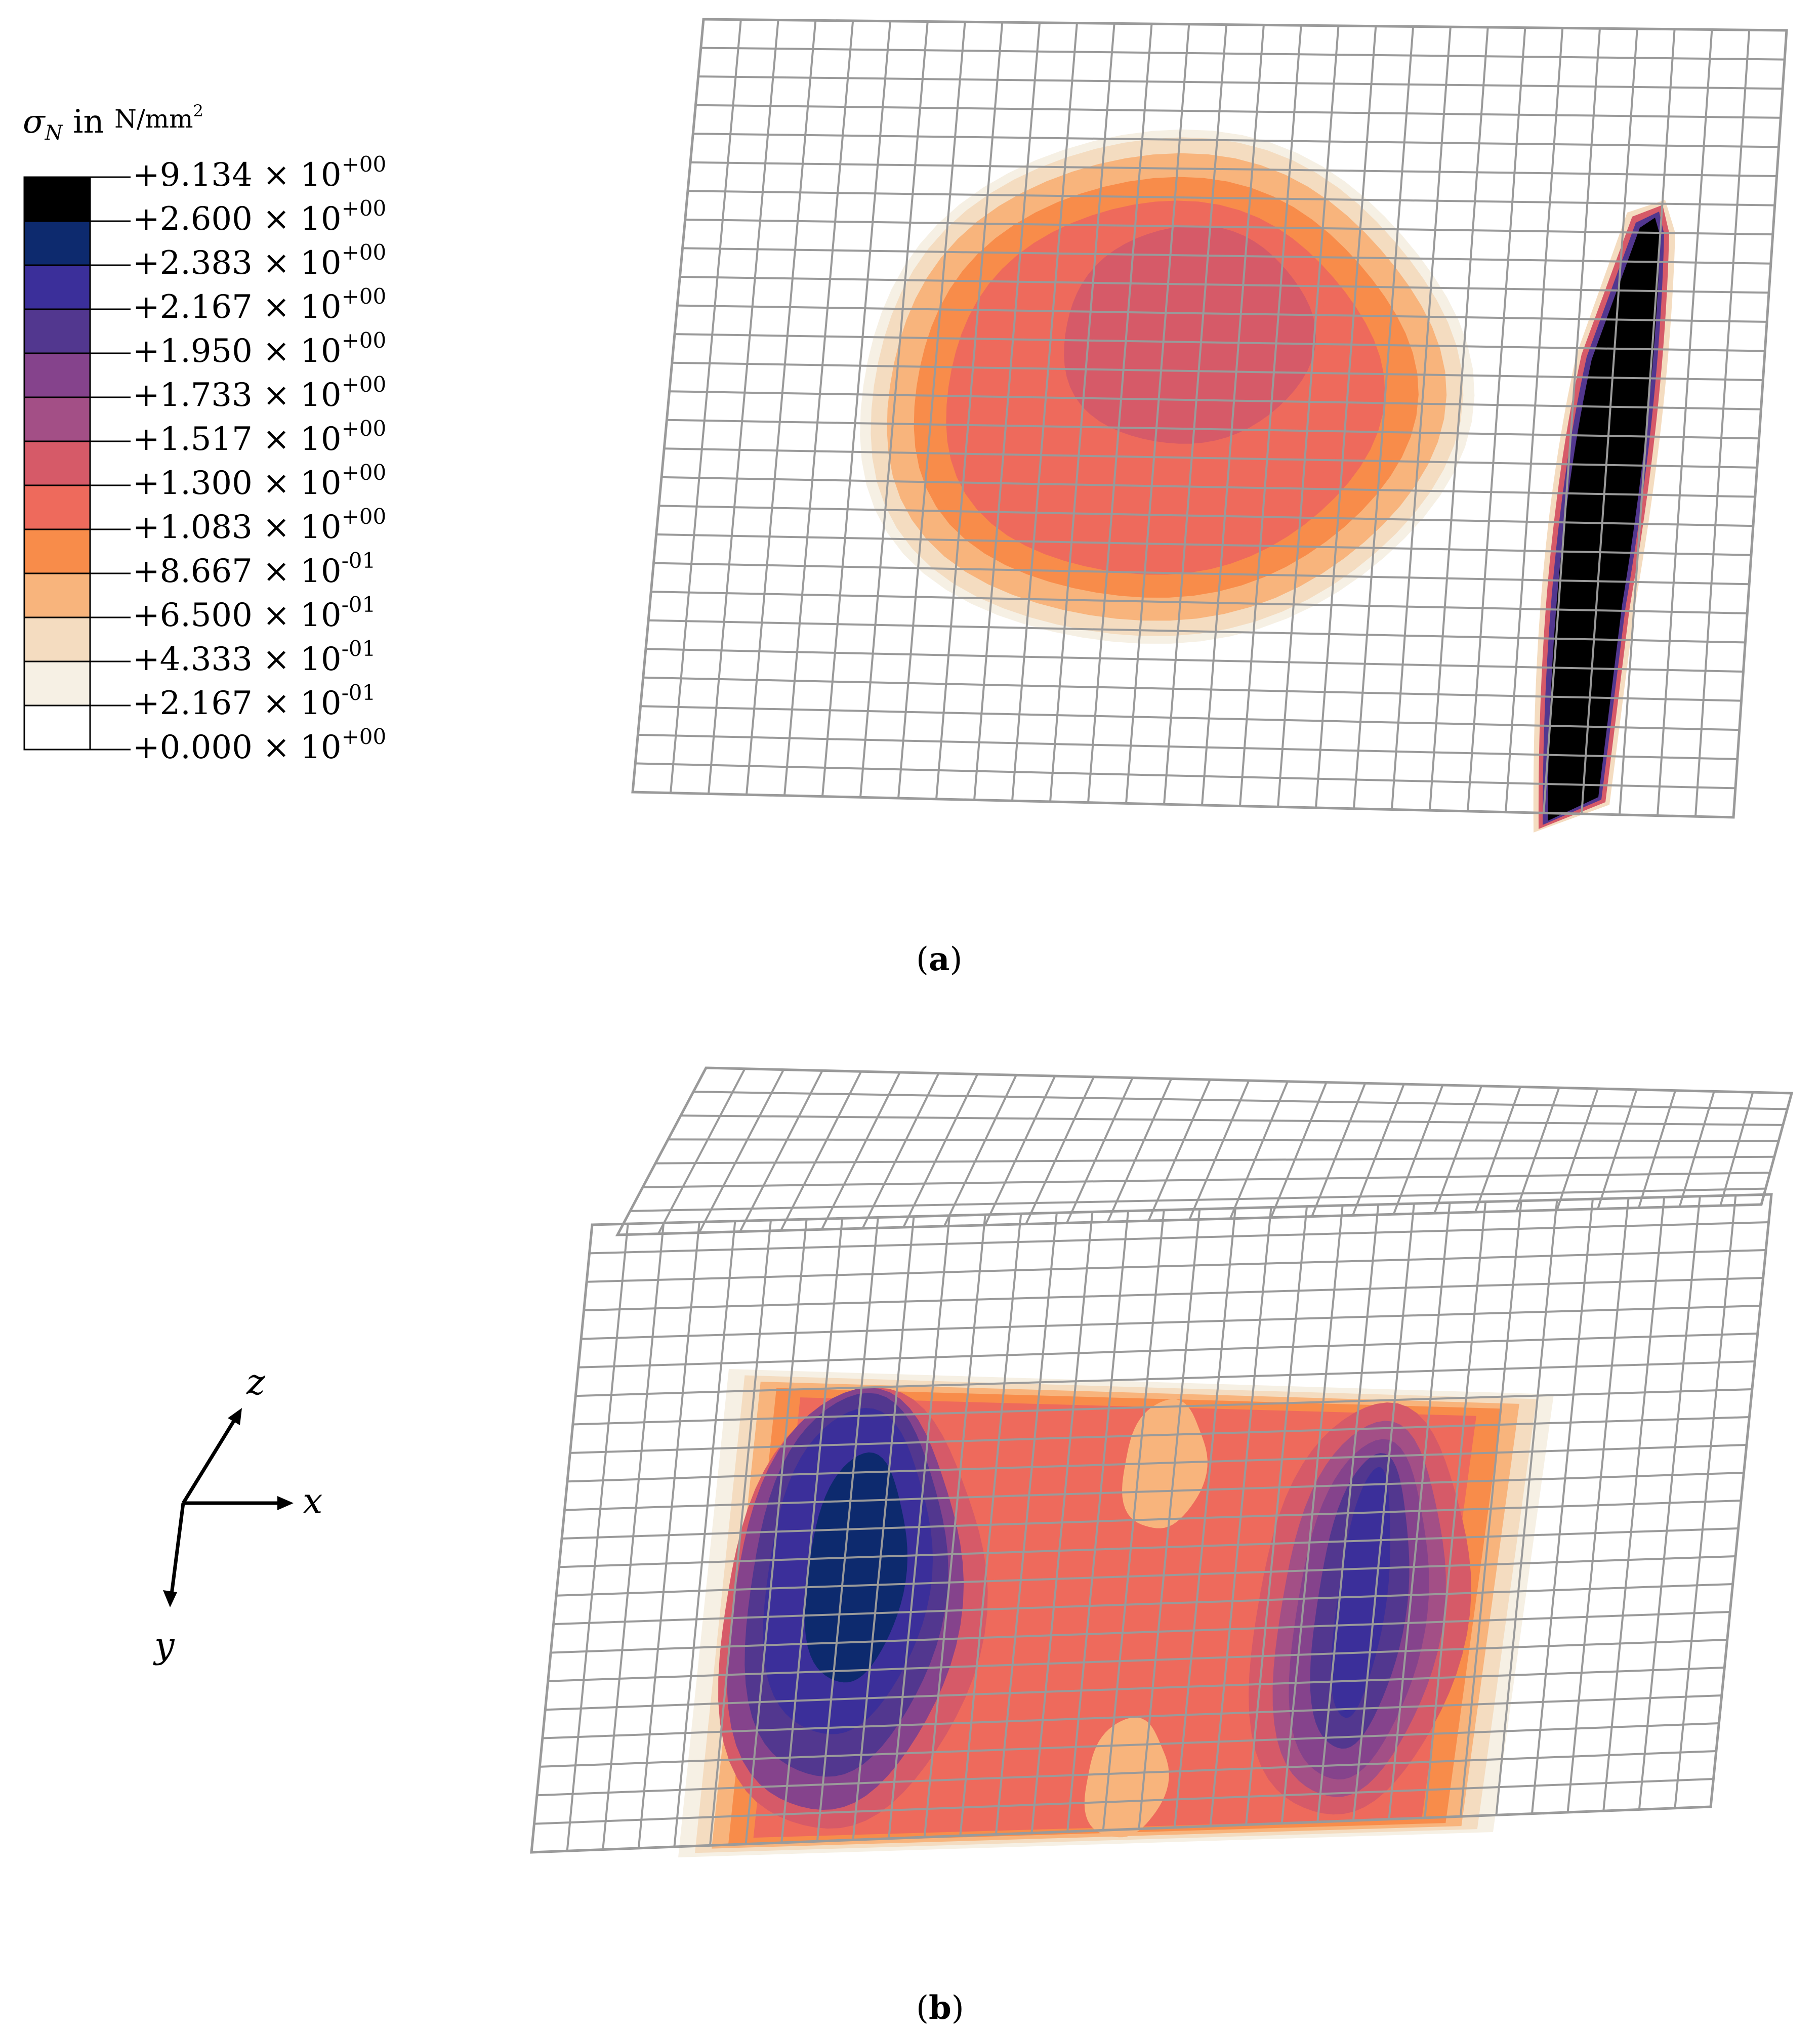 The image size is (1820, 2033). What do you see at coordinates (158, 118) in the screenshot?
I see `legend-title-unit: N/mm2` at bounding box center [158, 118].